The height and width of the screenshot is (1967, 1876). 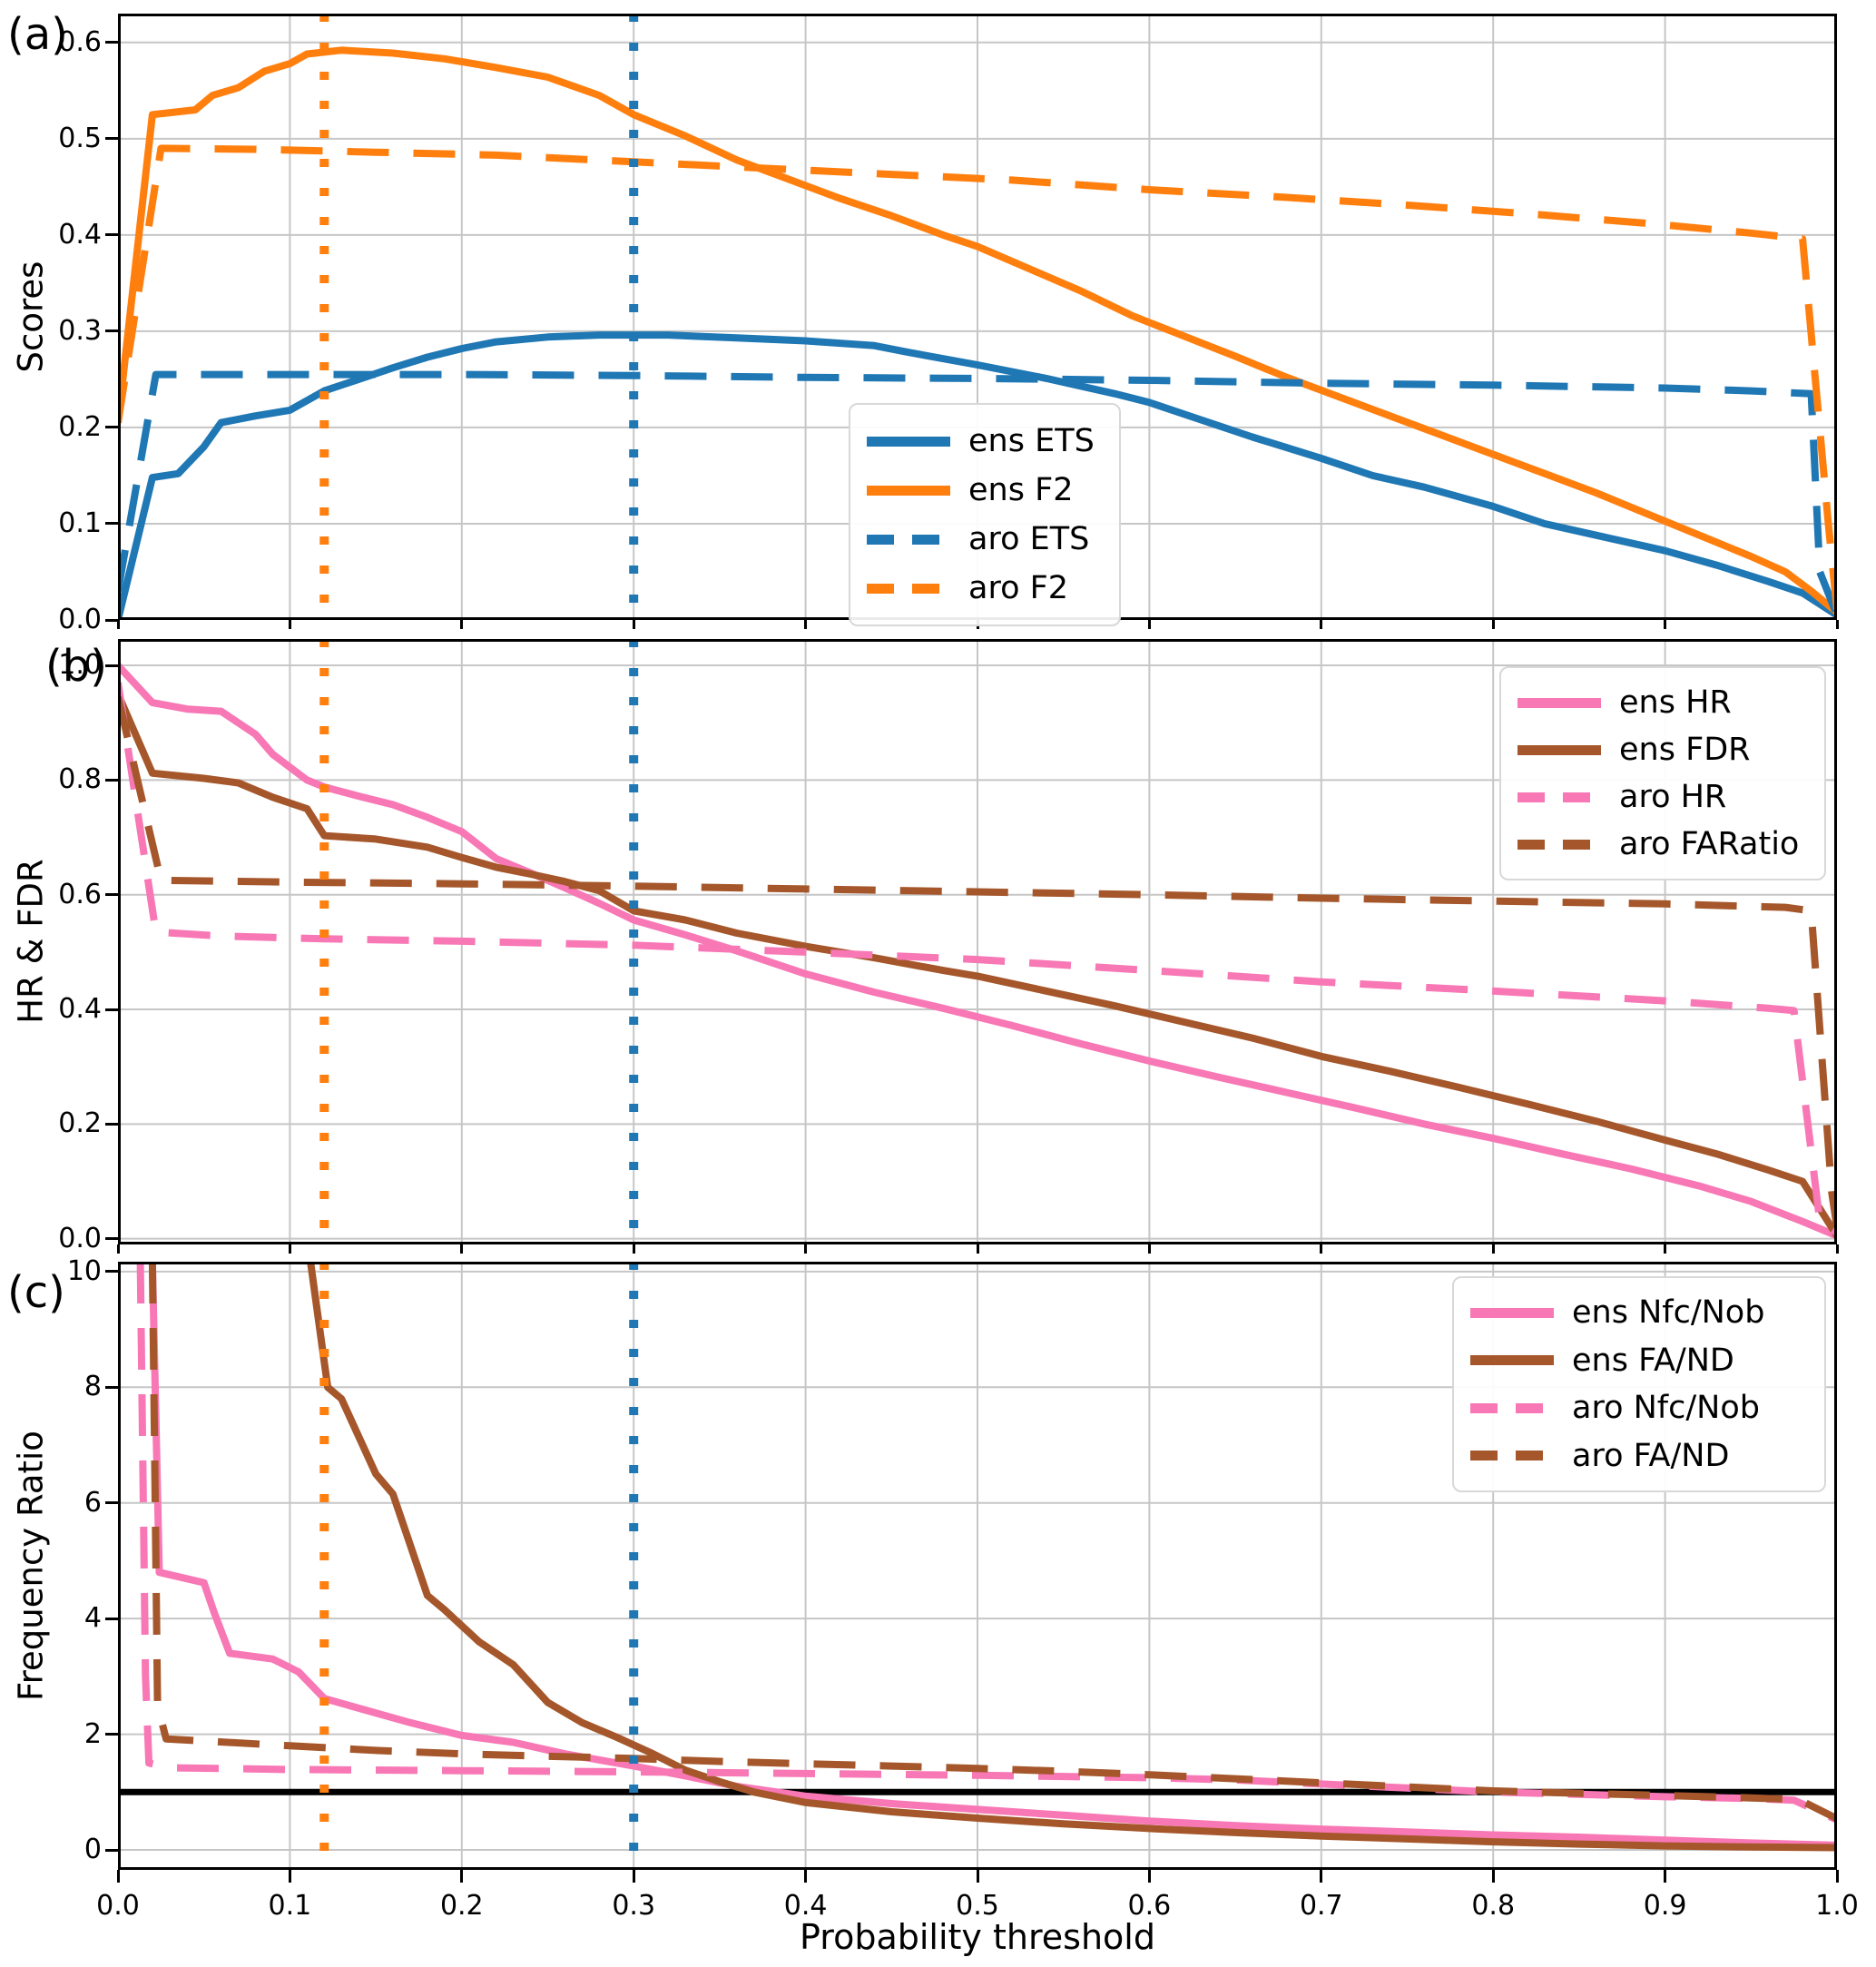 I want to click on ytick-label-a-0: 0.0, so click(x=80, y=619).